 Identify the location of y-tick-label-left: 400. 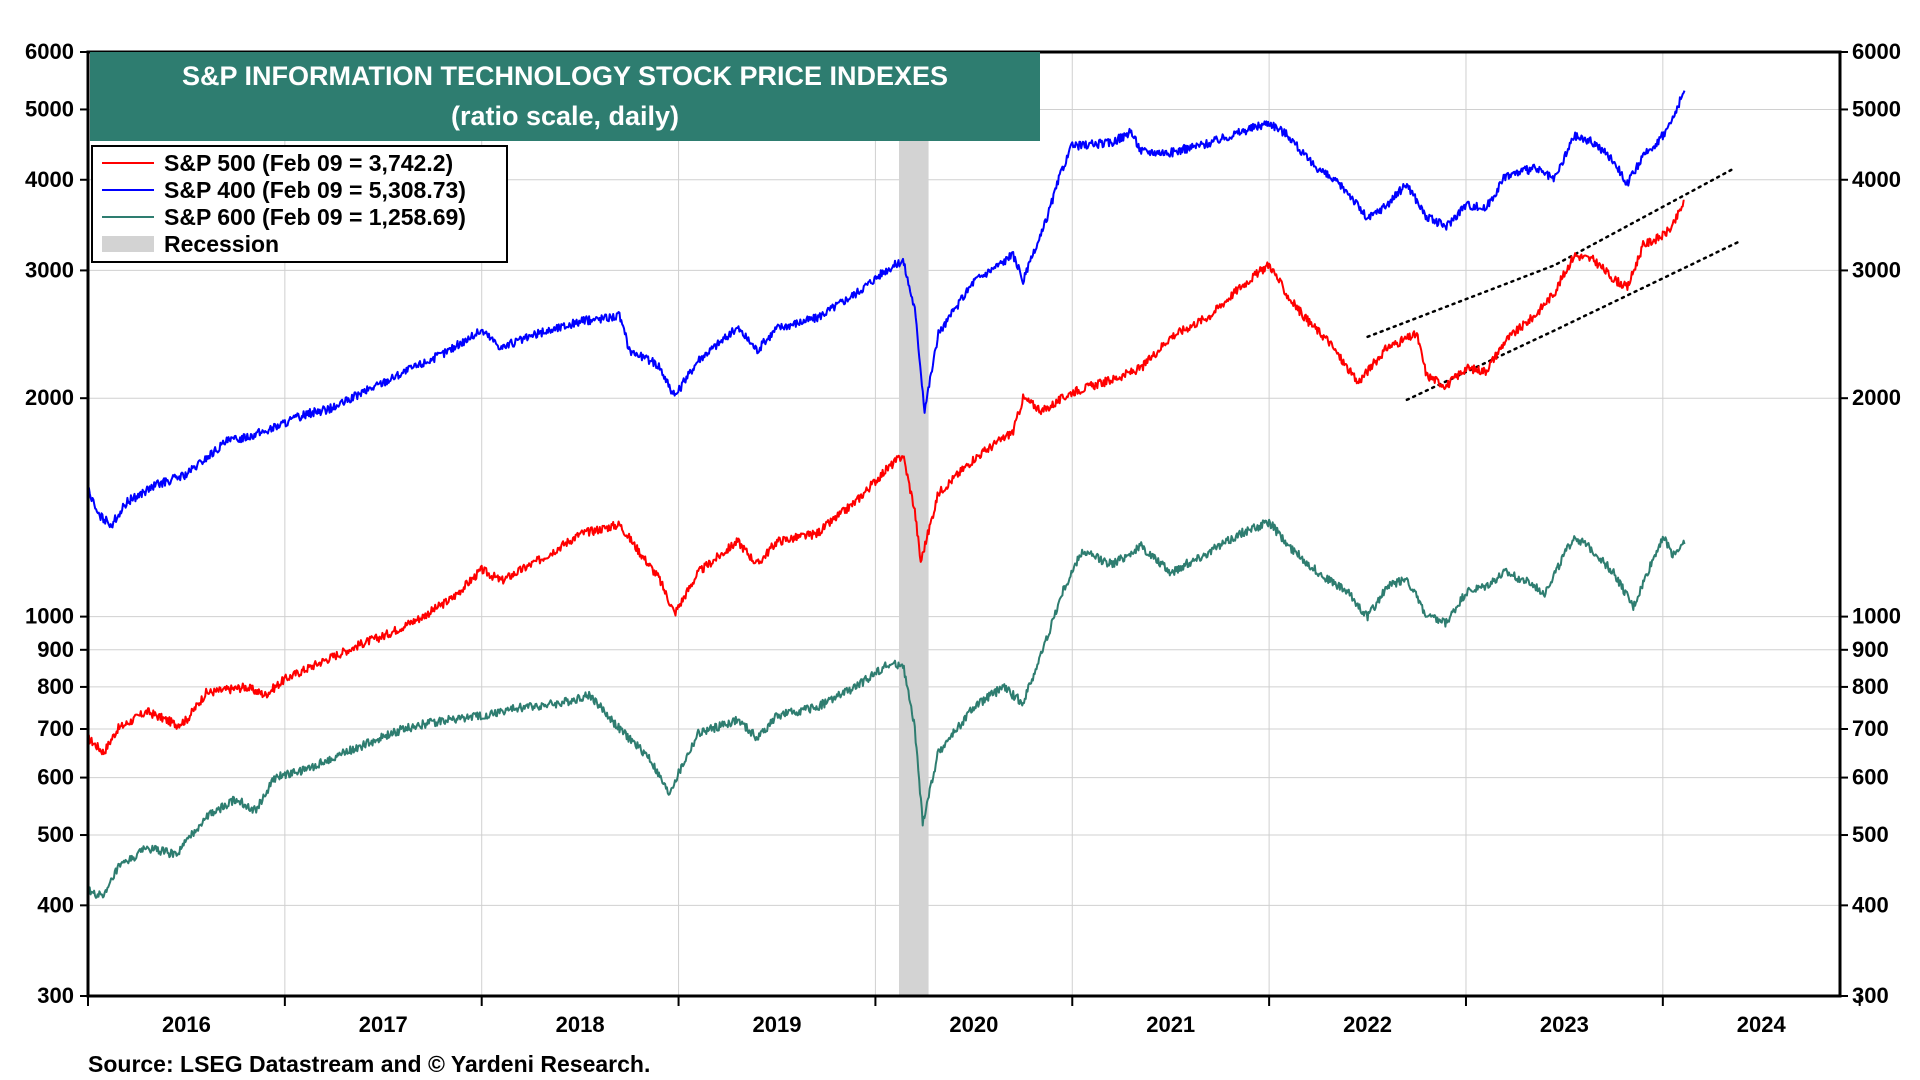
(55, 904).